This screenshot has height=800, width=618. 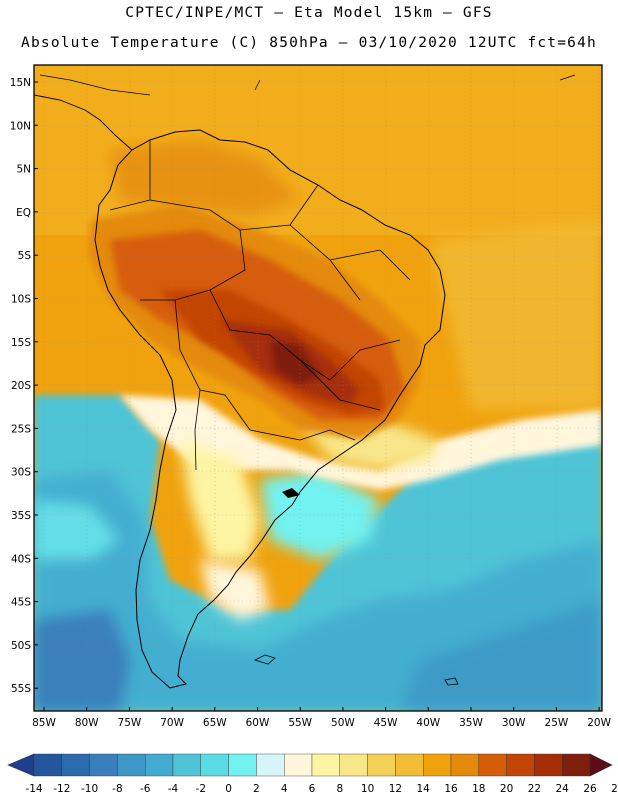 I want to click on scale-tick-label: -14, so click(x=33, y=789).